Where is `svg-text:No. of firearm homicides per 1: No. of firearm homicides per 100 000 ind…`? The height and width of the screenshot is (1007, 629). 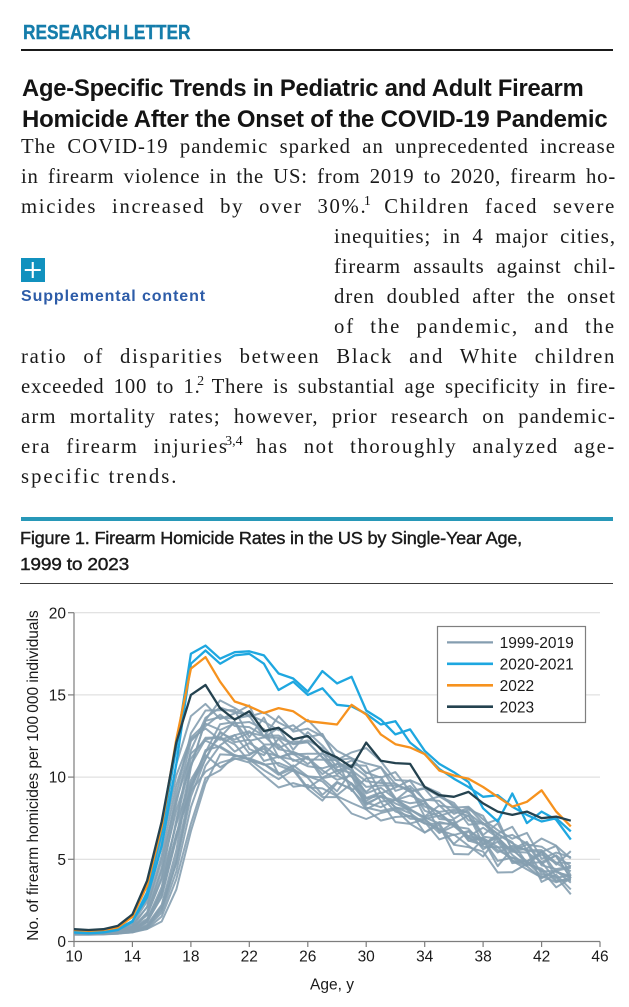 svg-text:No. of firearm homicides per 1: No. of firearm homicides per 100 000 ind… is located at coordinates (33, 775).